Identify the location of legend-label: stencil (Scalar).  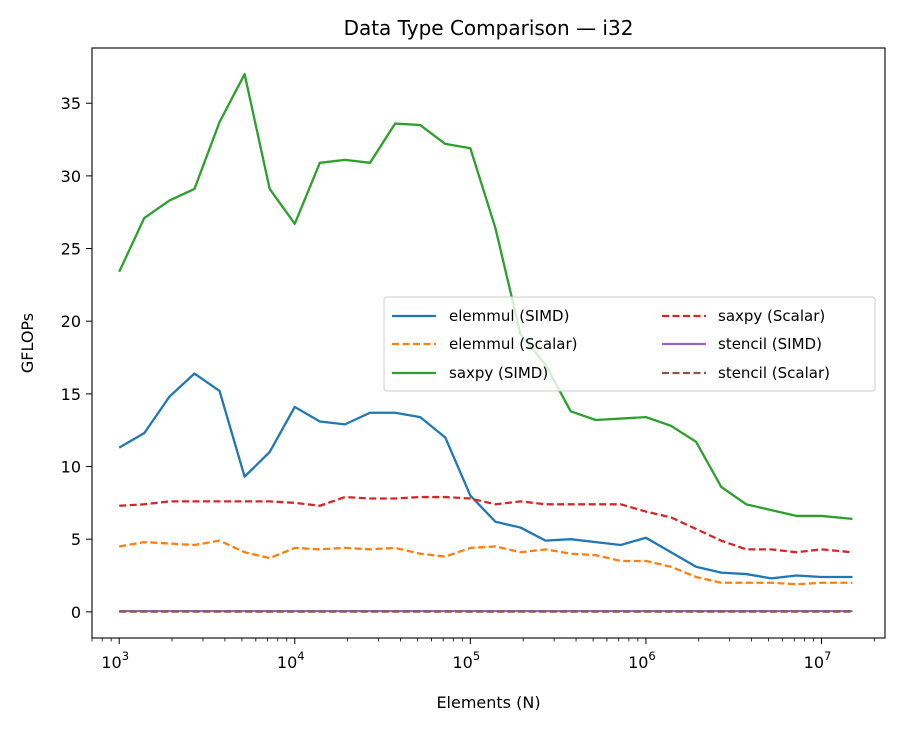
(774, 373).